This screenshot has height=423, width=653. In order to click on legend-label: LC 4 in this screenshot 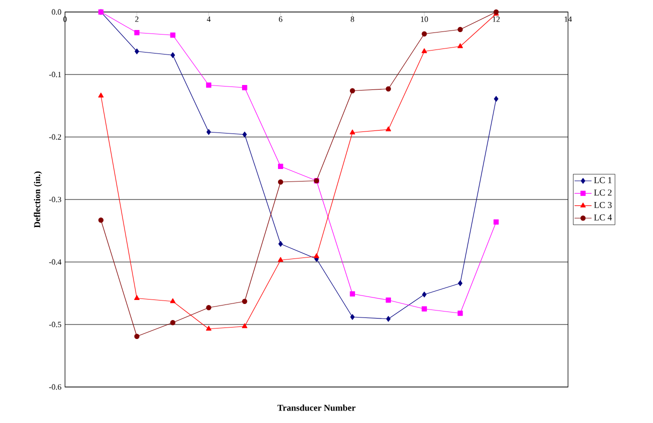, I will do `click(603, 217)`.